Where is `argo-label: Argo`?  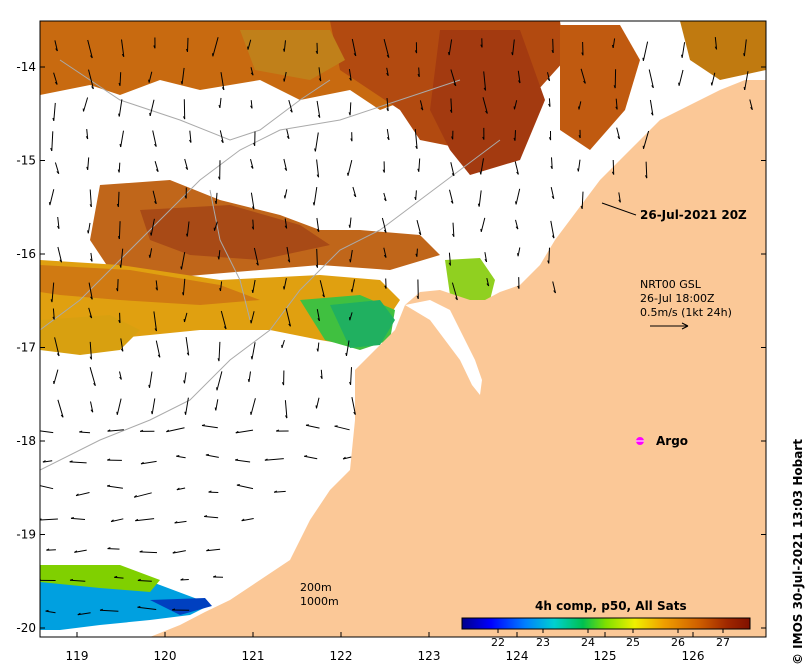
argo-label: Argo is located at coordinates (672, 441).